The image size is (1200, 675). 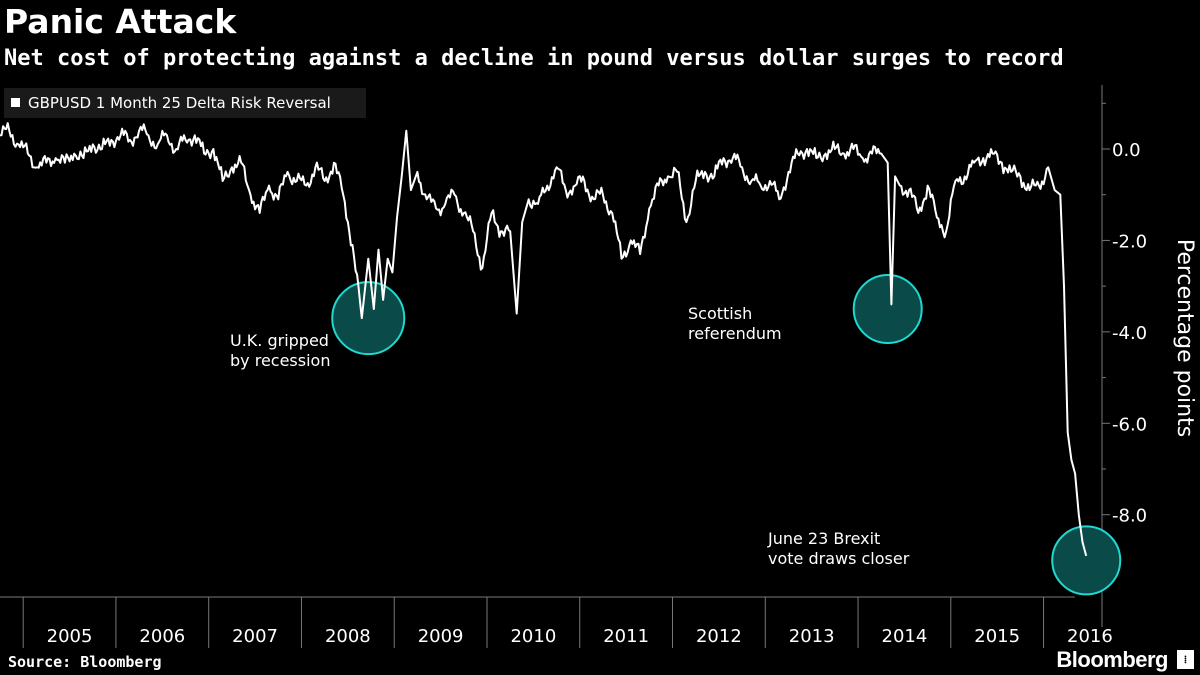 What do you see at coordinates (85, 662) in the screenshot?
I see `source-note: Source: Bloomberg` at bounding box center [85, 662].